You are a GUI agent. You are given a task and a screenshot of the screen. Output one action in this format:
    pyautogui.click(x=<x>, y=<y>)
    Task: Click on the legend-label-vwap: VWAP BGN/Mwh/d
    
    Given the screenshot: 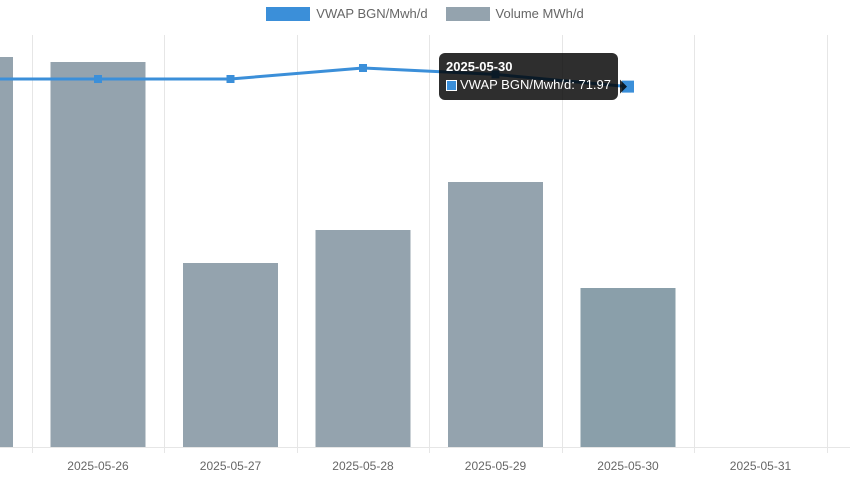 What is the action you would take?
    pyautogui.click(x=372, y=13)
    